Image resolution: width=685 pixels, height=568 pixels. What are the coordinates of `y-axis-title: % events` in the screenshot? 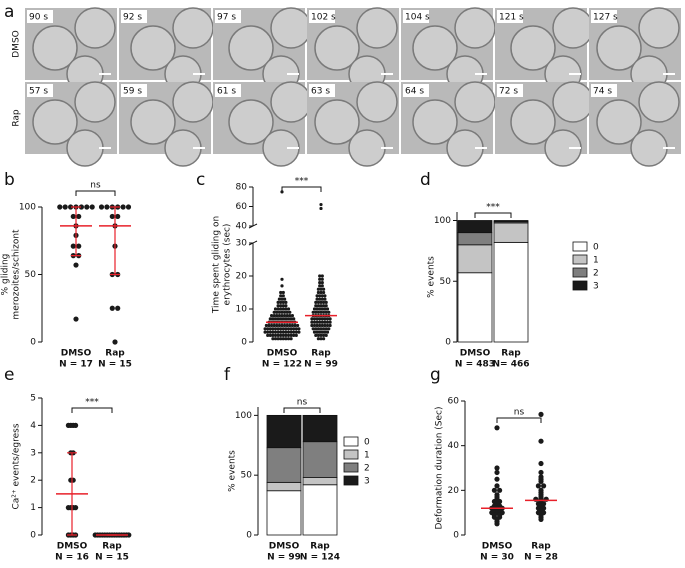 It's located at (432, 277).